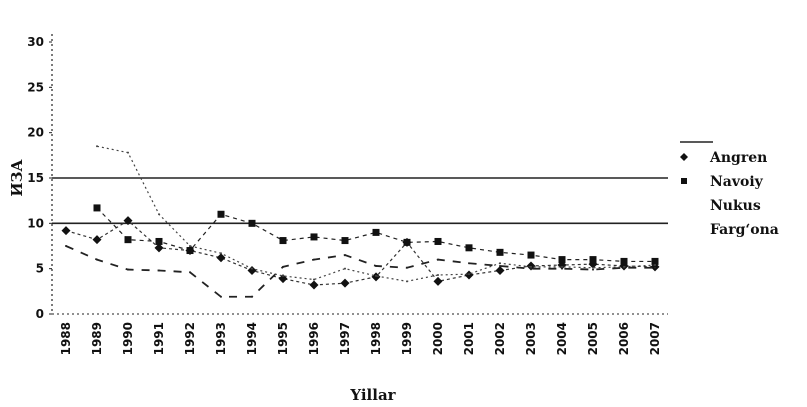  I want to click on x-tick-label: 2000, so click(438, 338).